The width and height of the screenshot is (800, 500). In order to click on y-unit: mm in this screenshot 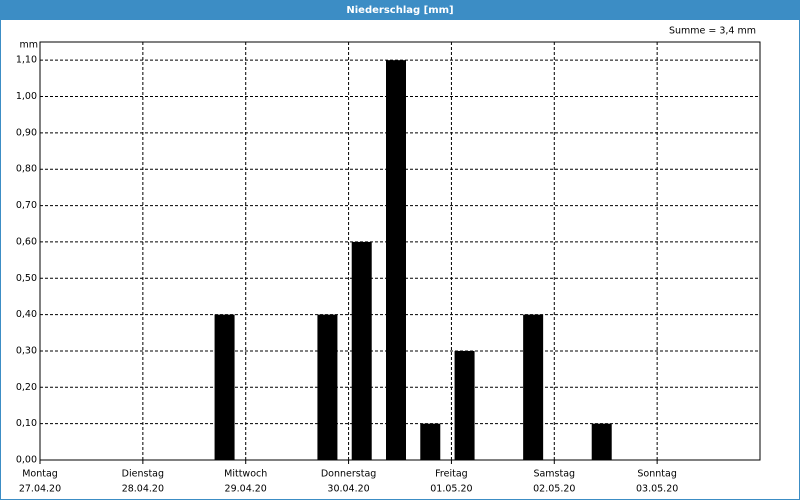, I will do `click(28, 45)`.